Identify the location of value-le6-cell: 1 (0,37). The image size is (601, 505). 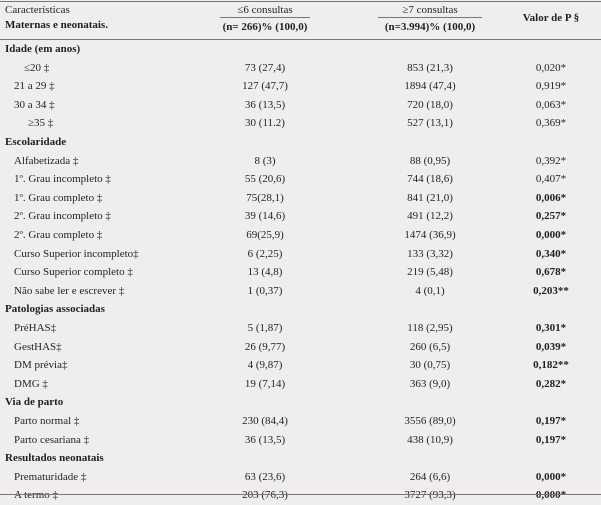
(265, 290).